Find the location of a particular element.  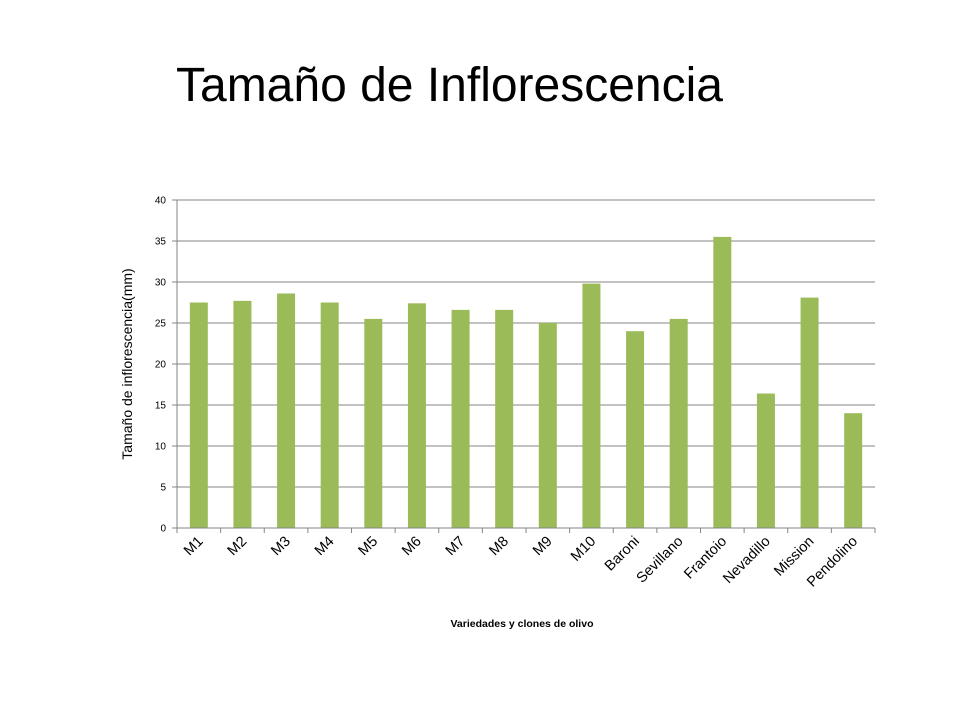

bar-m4 is located at coordinates (329, 415).